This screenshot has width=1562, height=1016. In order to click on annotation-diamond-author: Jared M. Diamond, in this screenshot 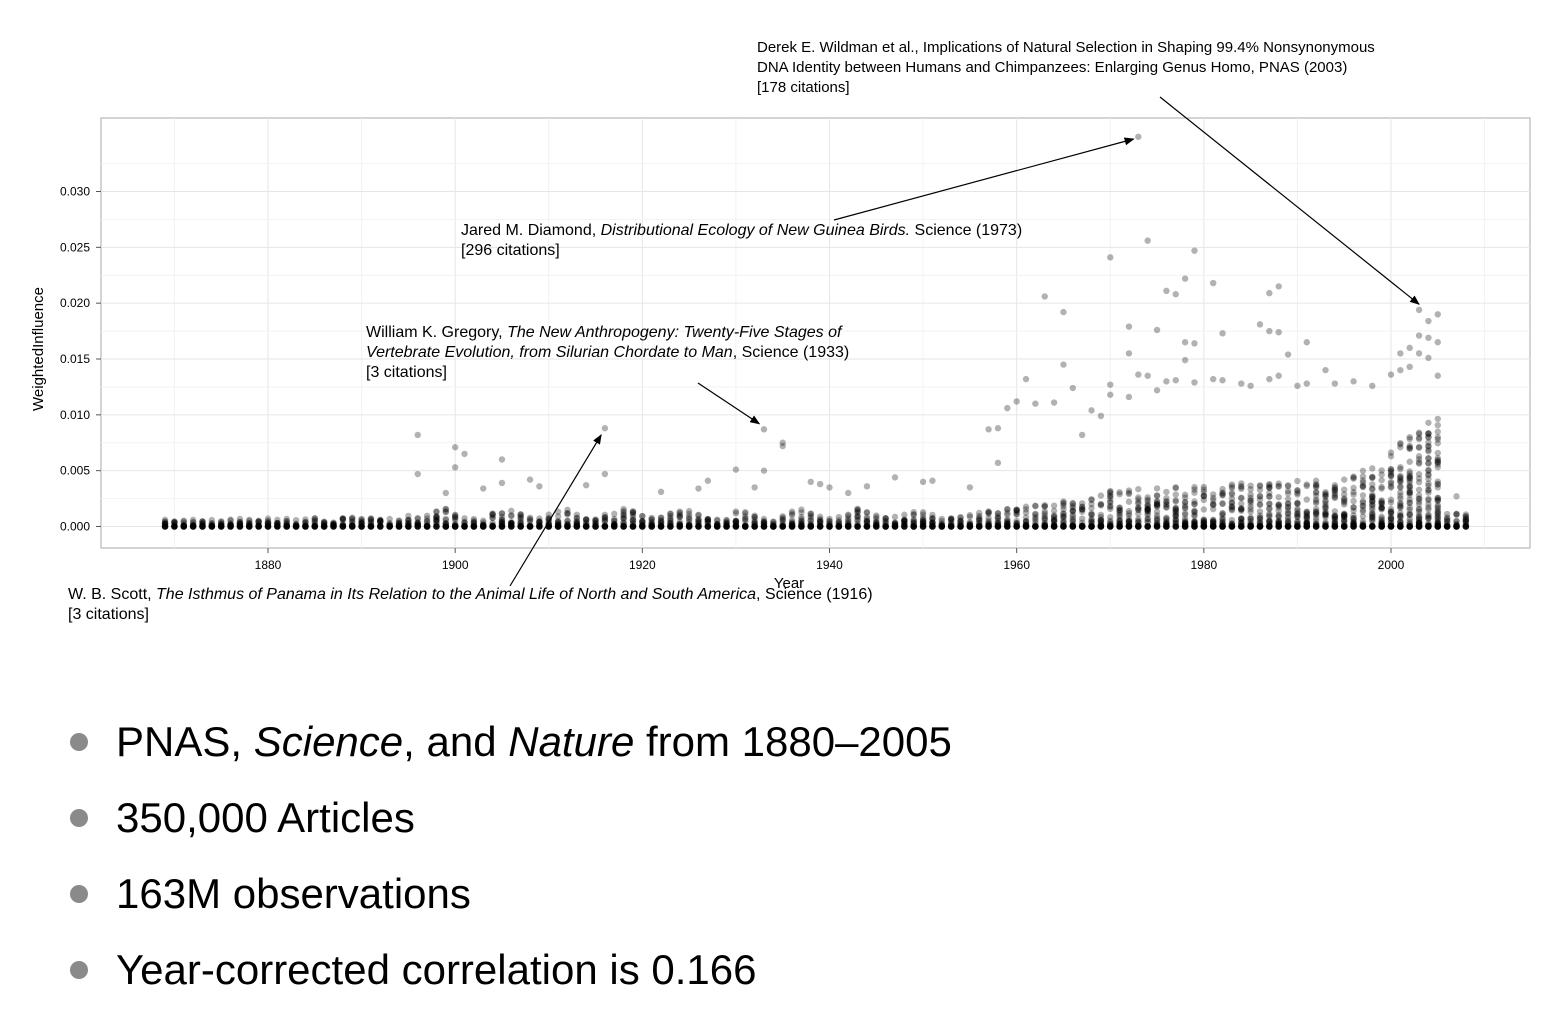, I will do `click(531, 230)`.